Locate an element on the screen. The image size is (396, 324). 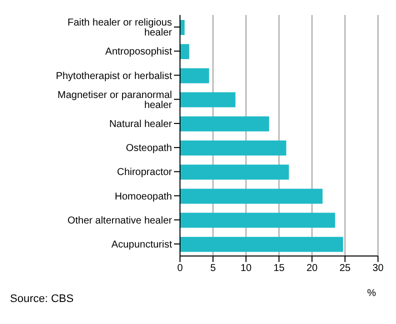
x-tick-label: 20 is located at coordinates (312, 268).